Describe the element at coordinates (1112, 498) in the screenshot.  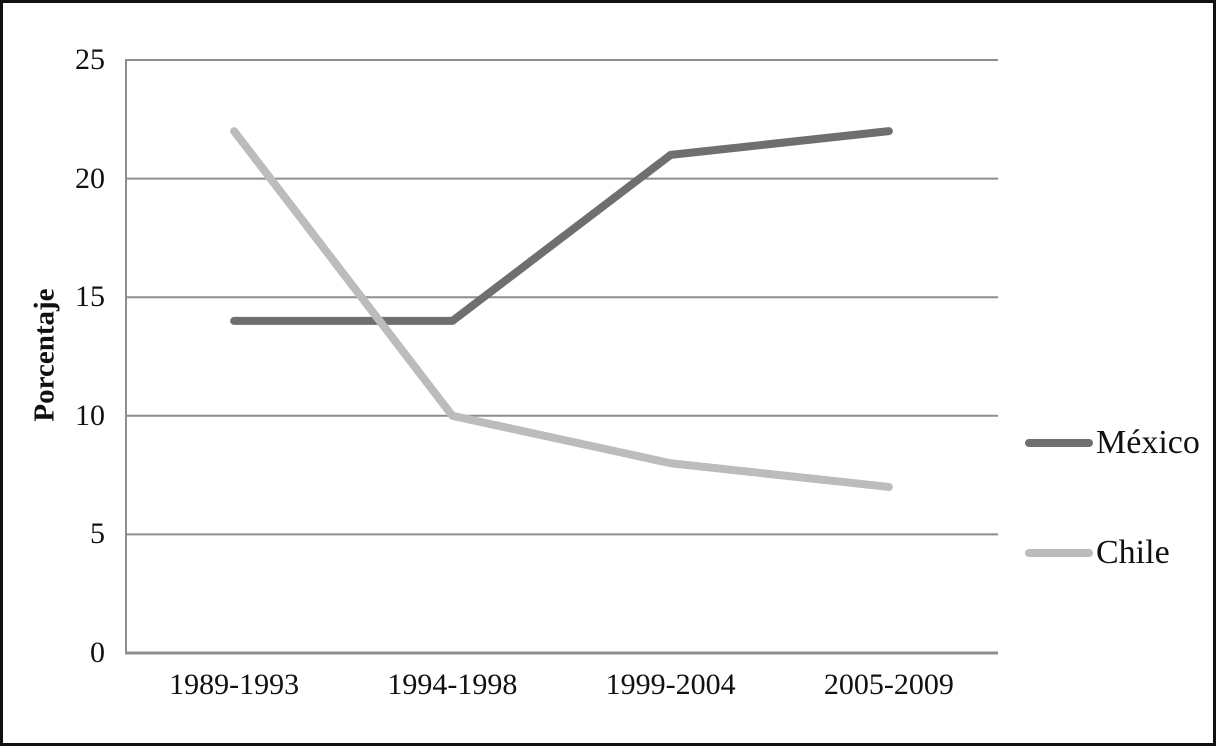
I see `legend: México Chile` at that location.